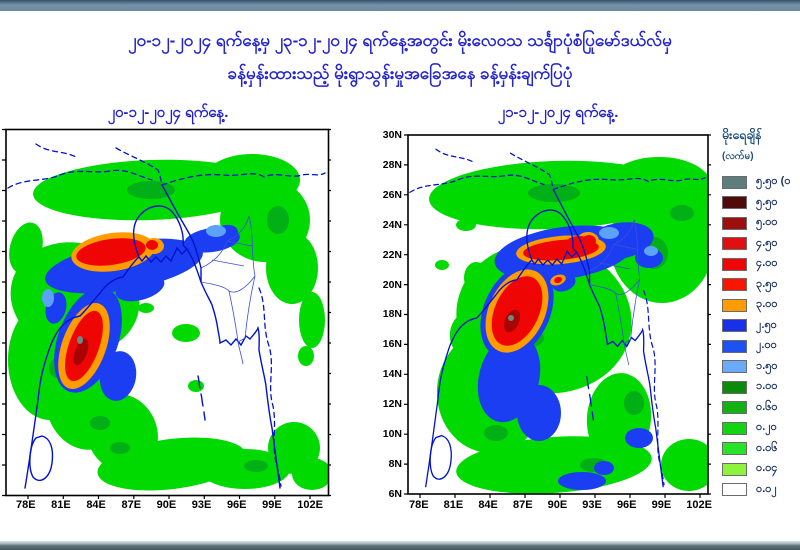 Image resolution: width=800 pixels, height=550 pixels. I want to click on legend-value-label: ၃.၅၀, so click(767, 283).